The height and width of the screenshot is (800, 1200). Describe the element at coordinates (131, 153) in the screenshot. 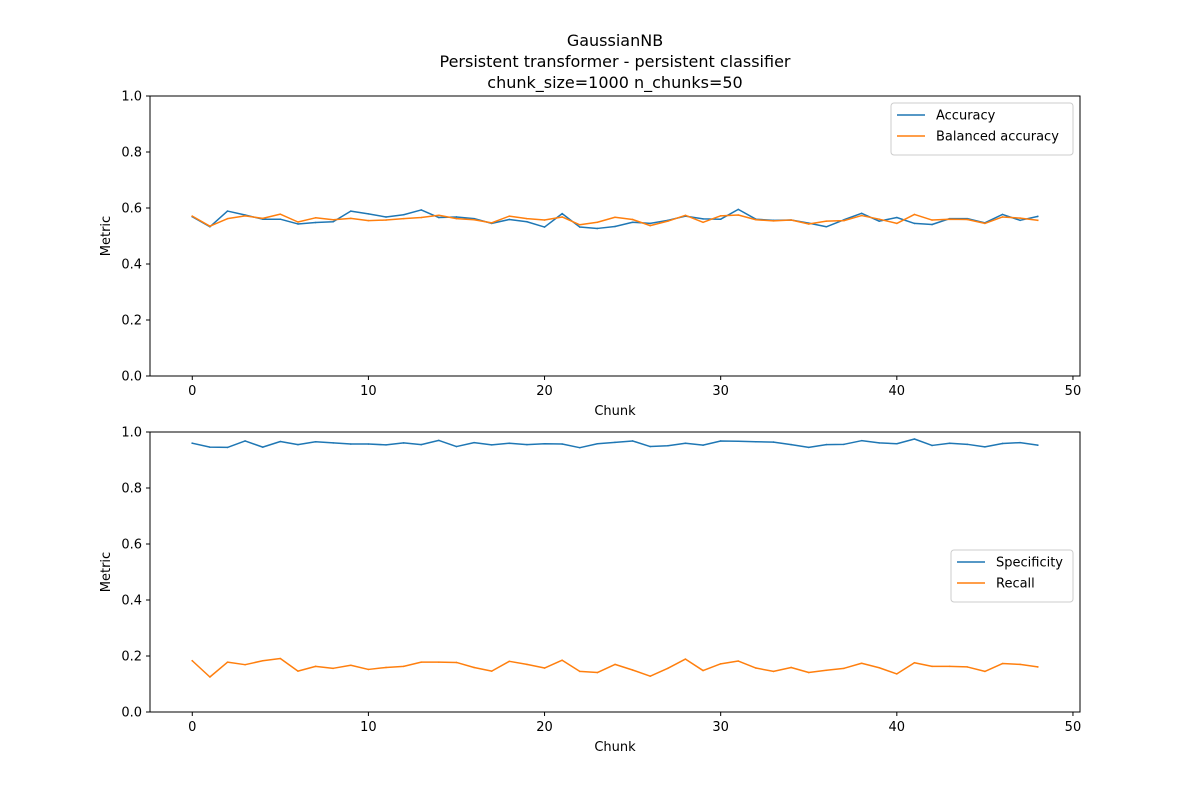

I see `y-tick-label: 0.8` at that location.